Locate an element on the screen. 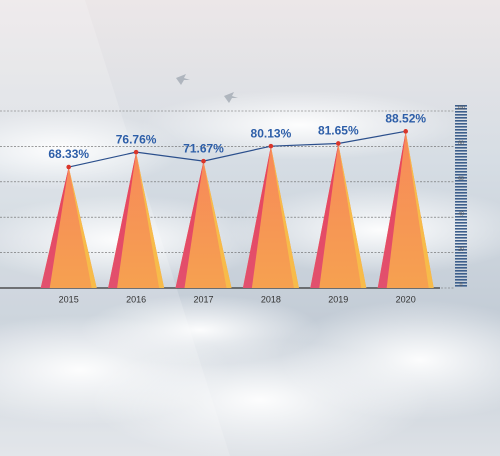  value-label: 80.13% is located at coordinates (271, 133).